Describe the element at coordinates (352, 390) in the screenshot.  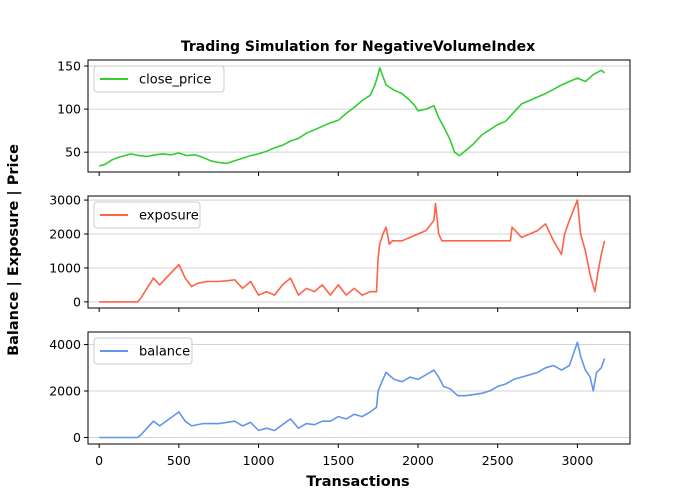
I see `series-line-balance` at that location.